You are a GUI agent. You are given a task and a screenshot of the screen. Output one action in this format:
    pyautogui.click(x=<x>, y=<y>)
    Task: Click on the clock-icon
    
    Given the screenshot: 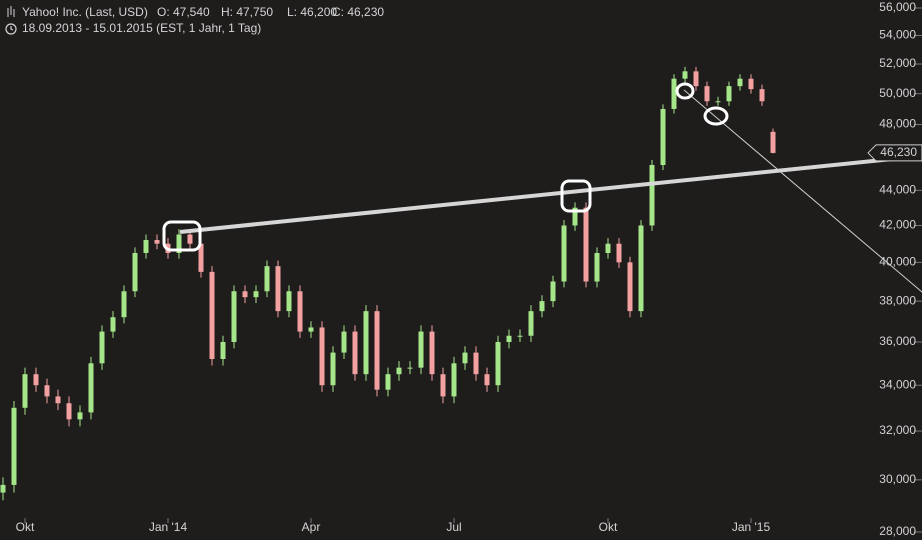 What is the action you would take?
    pyautogui.click(x=11, y=29)
    